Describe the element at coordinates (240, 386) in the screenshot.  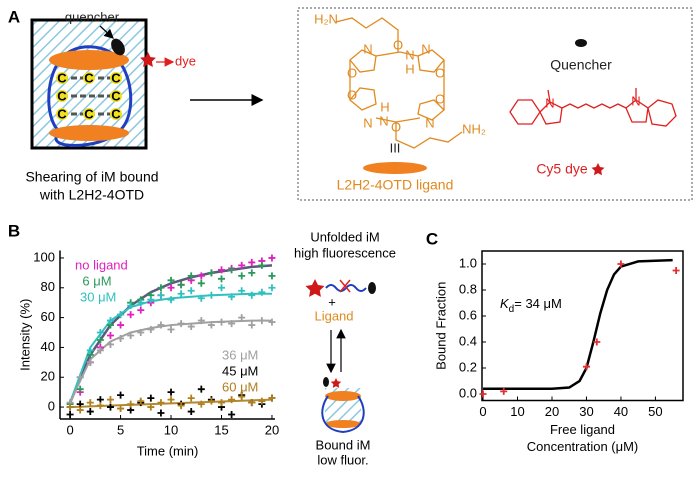
I see `series-label: 60 μM` at that location.